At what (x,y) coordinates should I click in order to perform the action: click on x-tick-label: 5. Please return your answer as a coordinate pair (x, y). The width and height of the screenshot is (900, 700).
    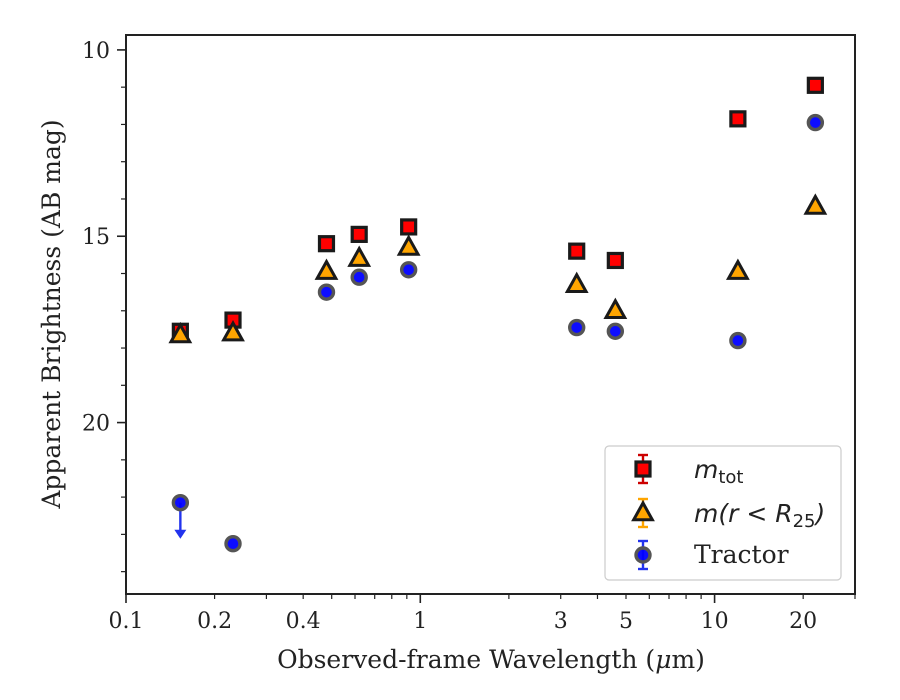
    Looking at the image, I should click on (626, 621).